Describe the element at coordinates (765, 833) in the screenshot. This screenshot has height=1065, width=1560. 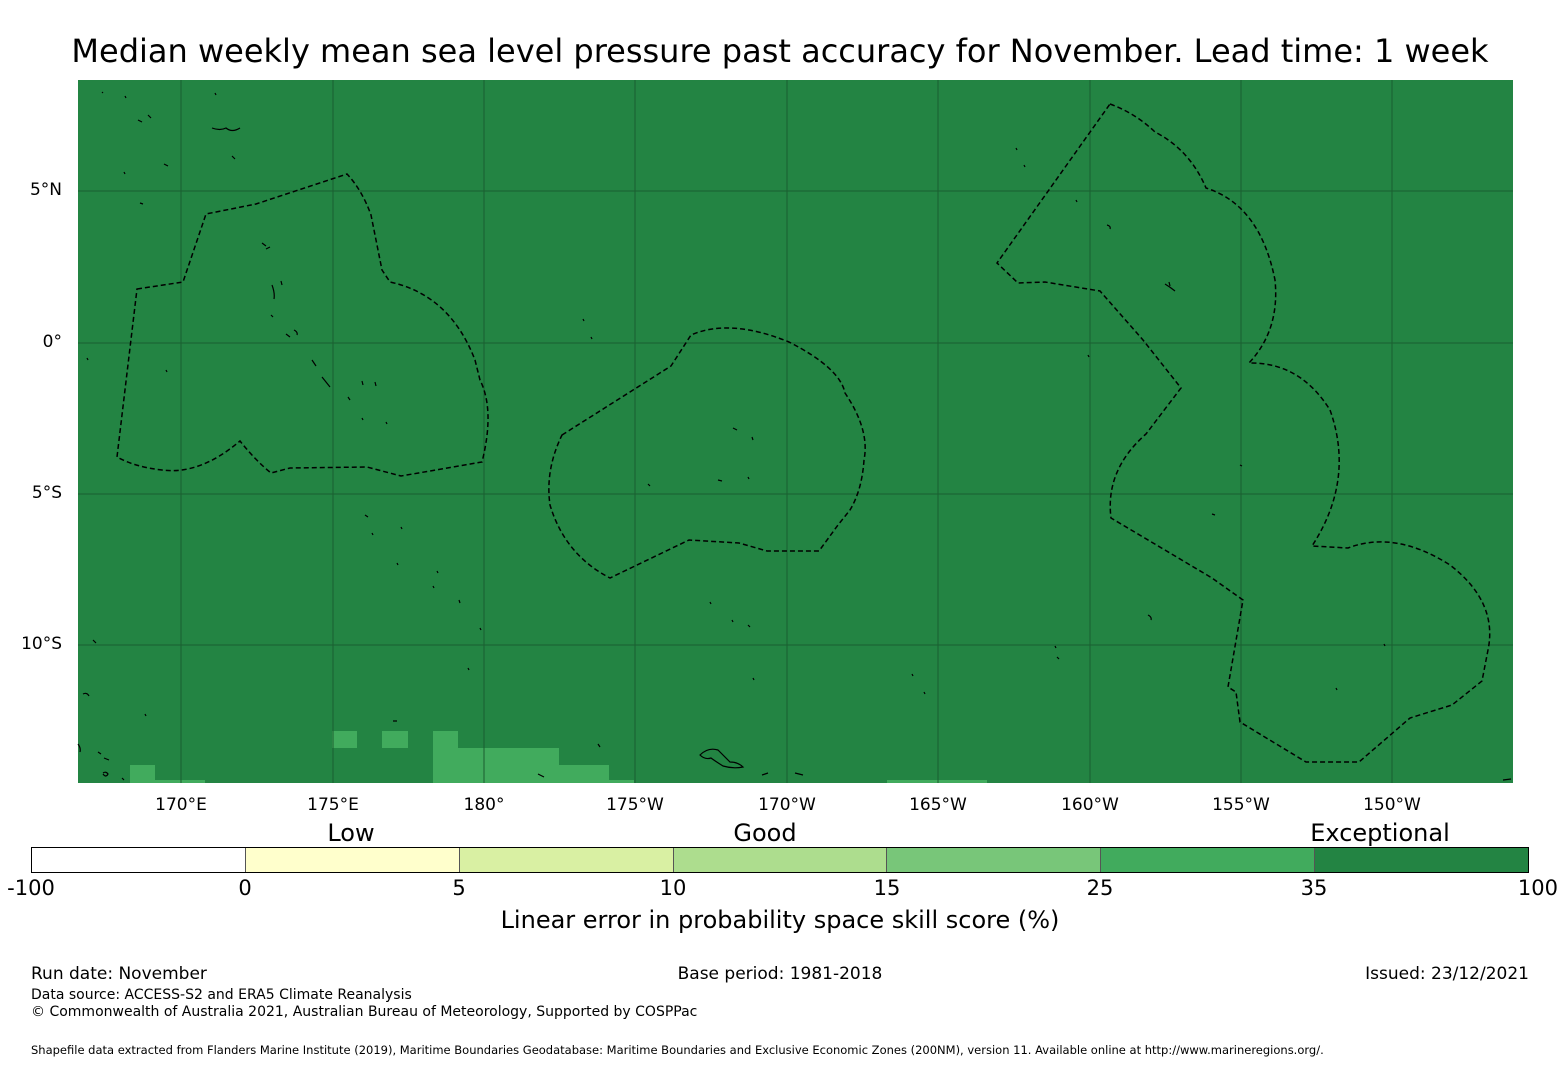
I see `category-label-good: Good` at that location.